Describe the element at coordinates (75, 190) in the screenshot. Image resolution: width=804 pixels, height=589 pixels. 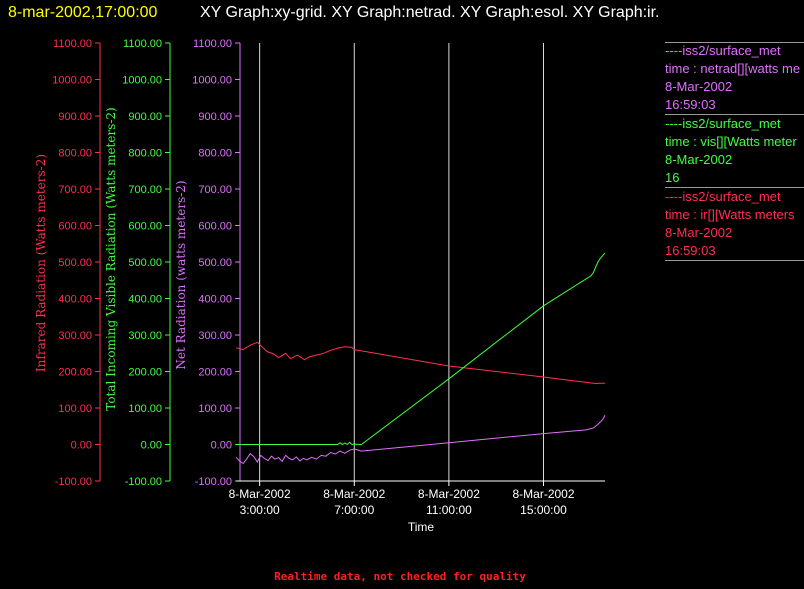
I see `ir-tick-label: 700.00` at that location.